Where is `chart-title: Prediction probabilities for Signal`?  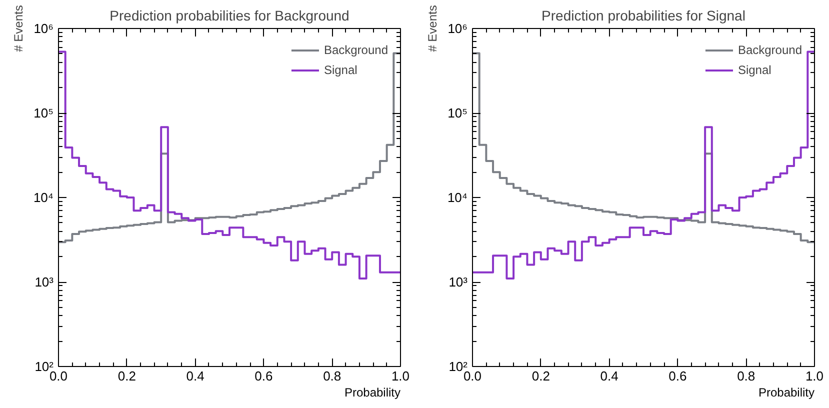
chart-title: Prediction probabilities for Signal is located at coordinates (644, 16).